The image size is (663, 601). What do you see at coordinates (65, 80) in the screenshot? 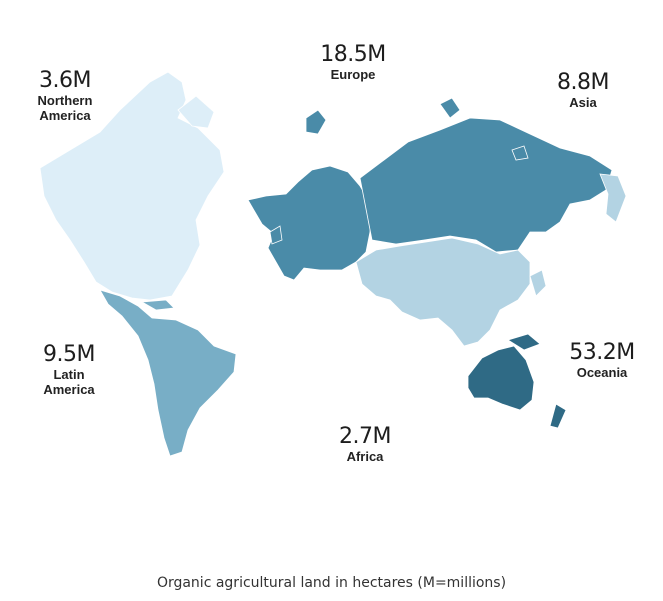
I see `value-northern-america: 3.6M` at bounding box center [65, 80].